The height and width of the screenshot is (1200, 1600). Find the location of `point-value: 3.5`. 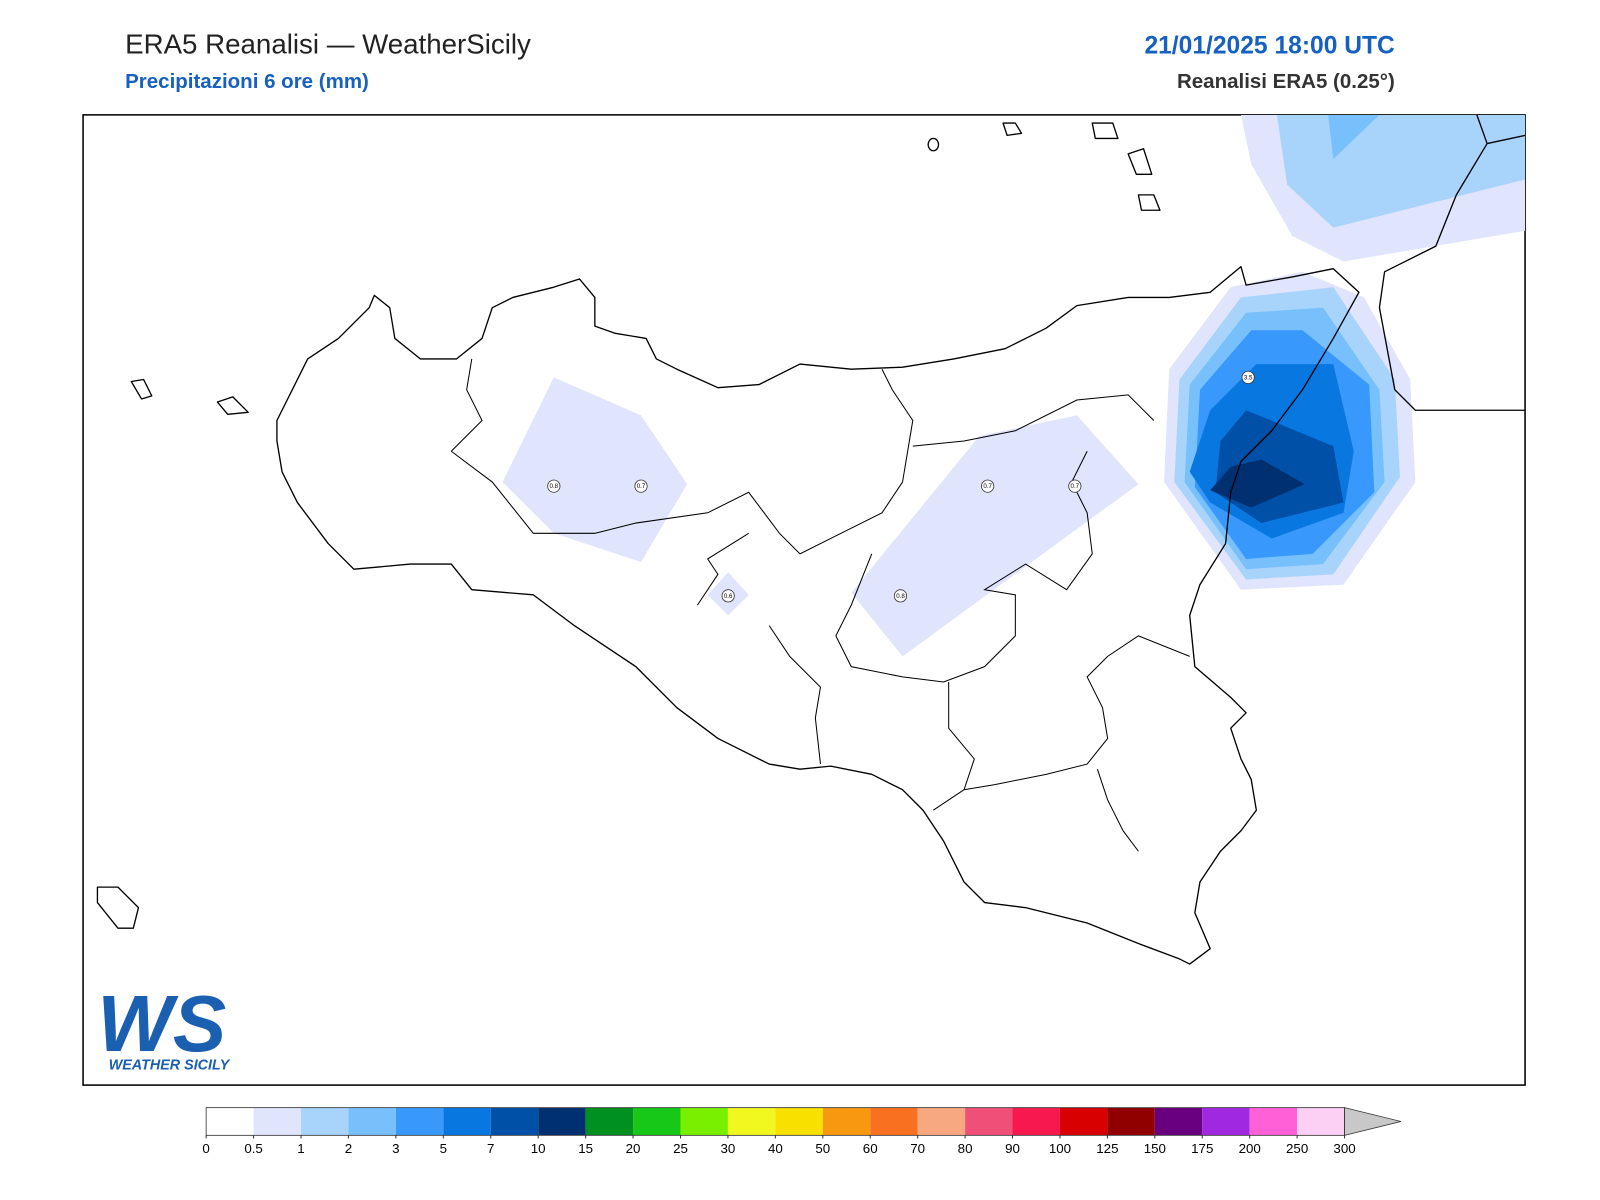

point-value: 3.5 is located at coordinates (1248, 377).